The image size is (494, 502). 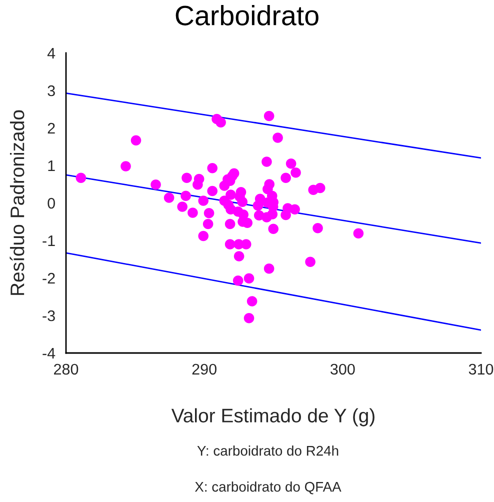 I want to click on y-tick-label: -4, so click(x=49, y=353).